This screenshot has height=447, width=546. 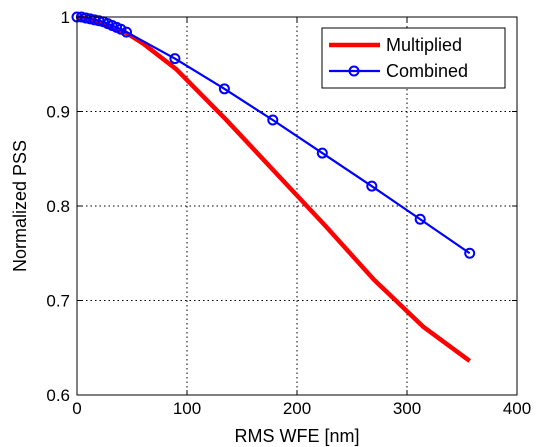 I want to click on y-tick-label: 0.8, so click(x=58, y=206).